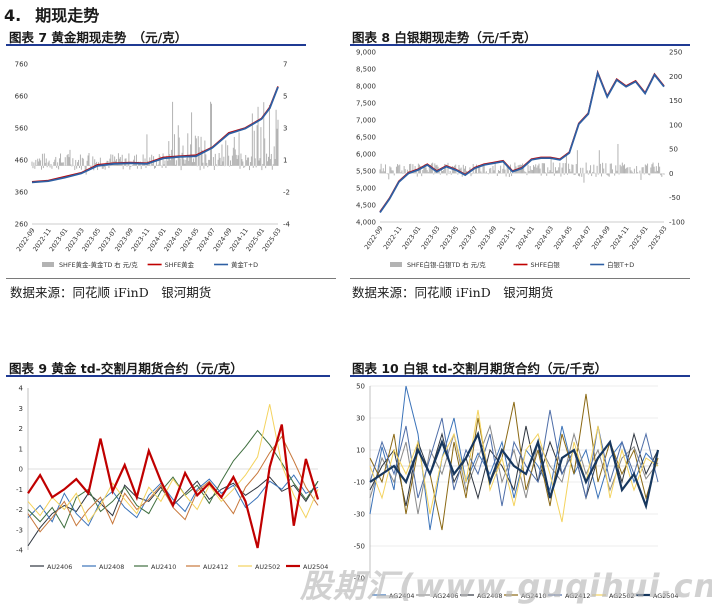 Image resolution: width=712 pixels, height=616 pixels. I want to click on y-tick-label: 10, so click(360, 451).